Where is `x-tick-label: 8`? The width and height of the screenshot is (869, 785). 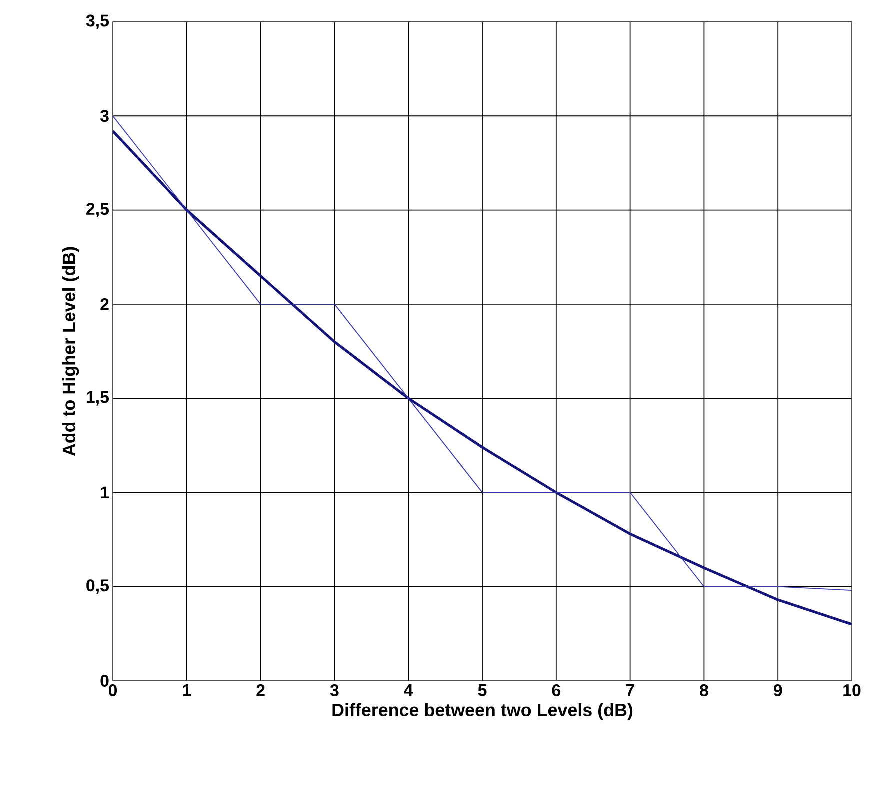 x-tick-label: 8 is located at coordinates (704, 690).